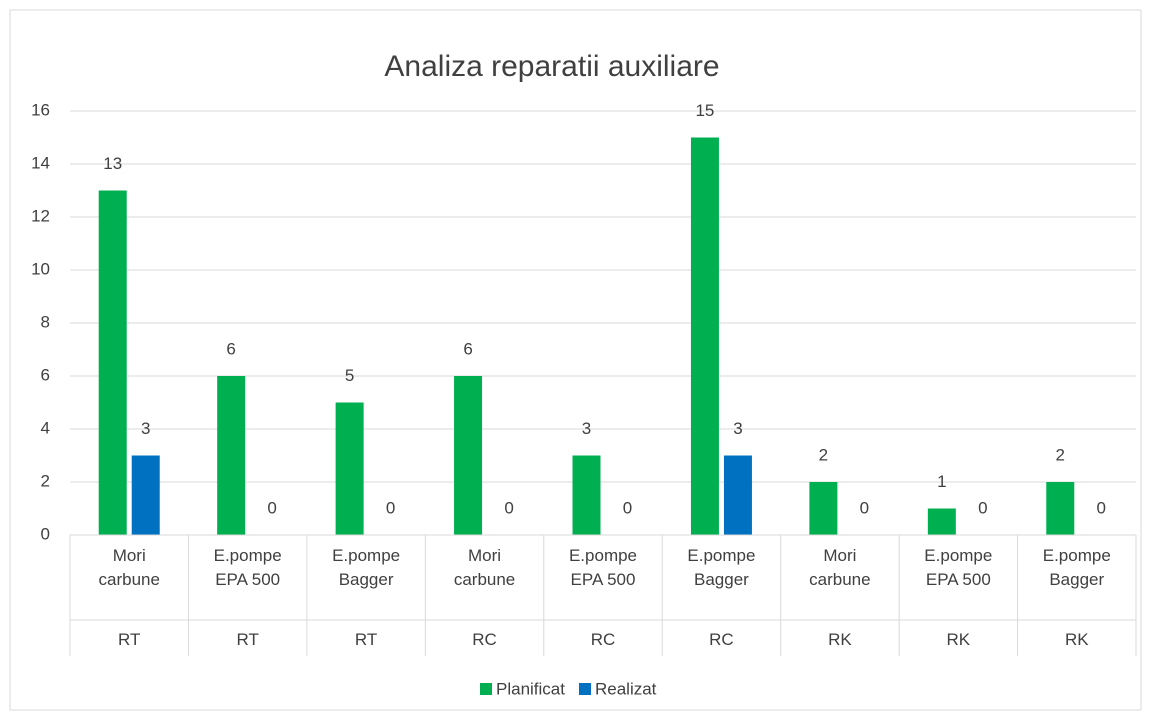 The image size is (1152, 720). What do you see at coordinates (45, 533) in the screenshot?
I see `y-tick-label: 0` at bounding box center [45, 533].